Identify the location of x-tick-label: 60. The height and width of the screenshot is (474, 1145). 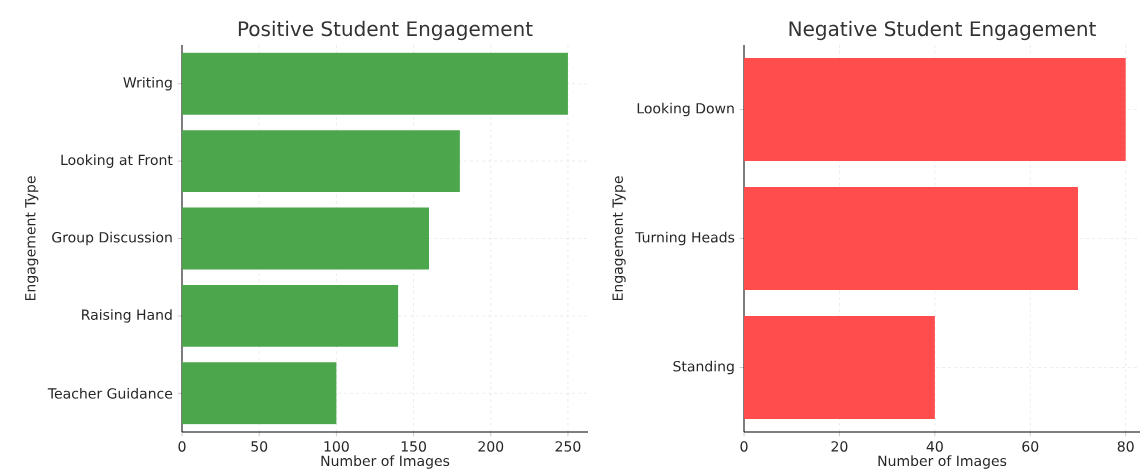
(1030, 446).